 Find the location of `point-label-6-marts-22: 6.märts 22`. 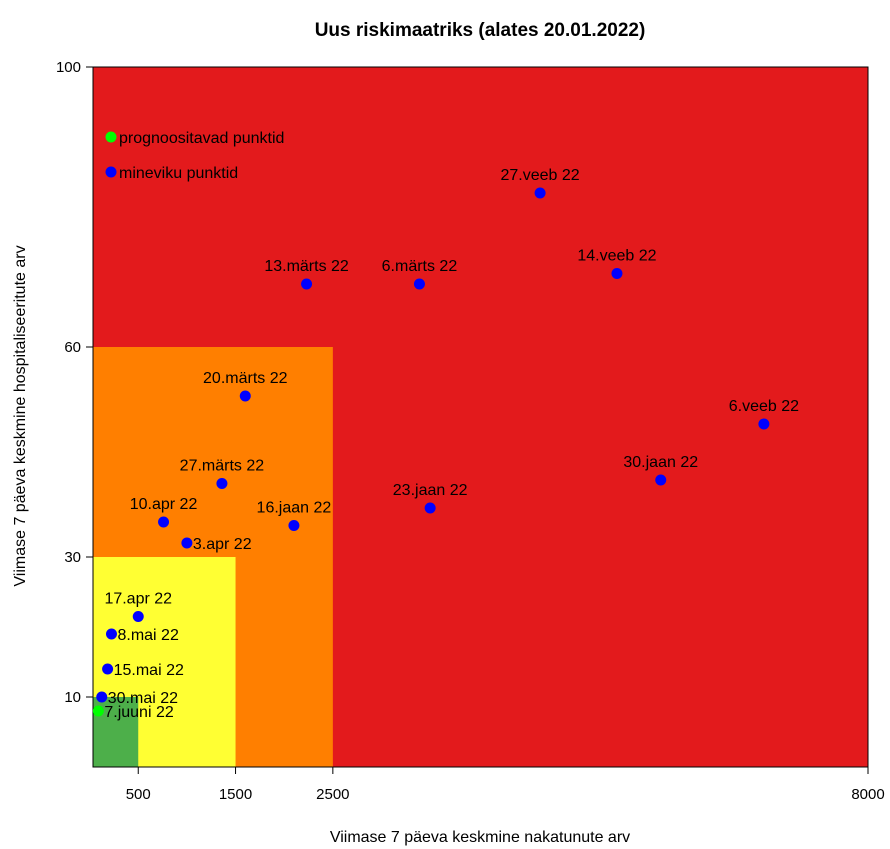

point-label-6-marts-22: 6.märts 22 is located at coordinates (420, 266).